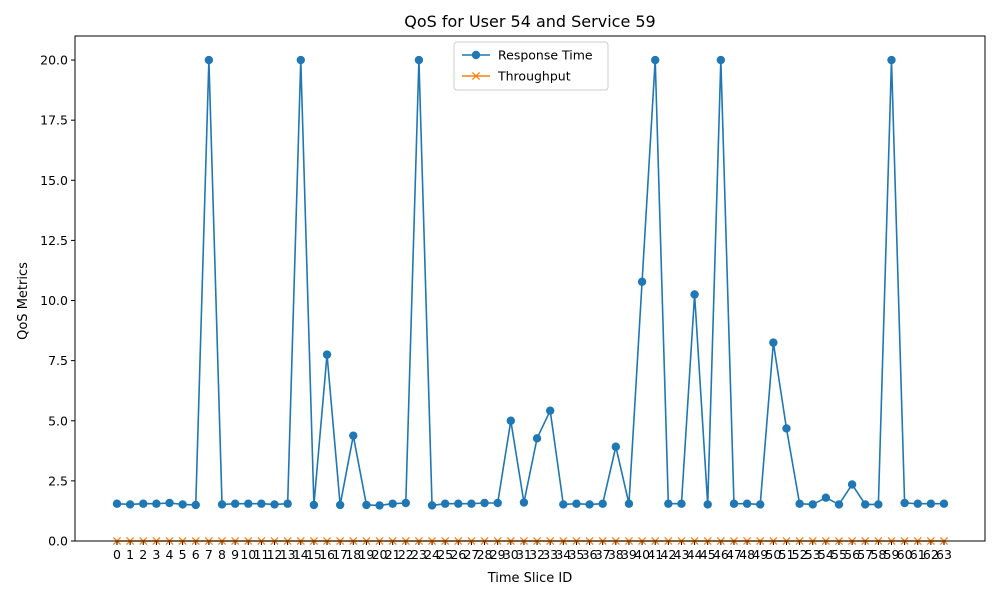  Describe the element at coordinates (54, 180) in the screenshot. I see `y-tick-label: 15.0` at that location.